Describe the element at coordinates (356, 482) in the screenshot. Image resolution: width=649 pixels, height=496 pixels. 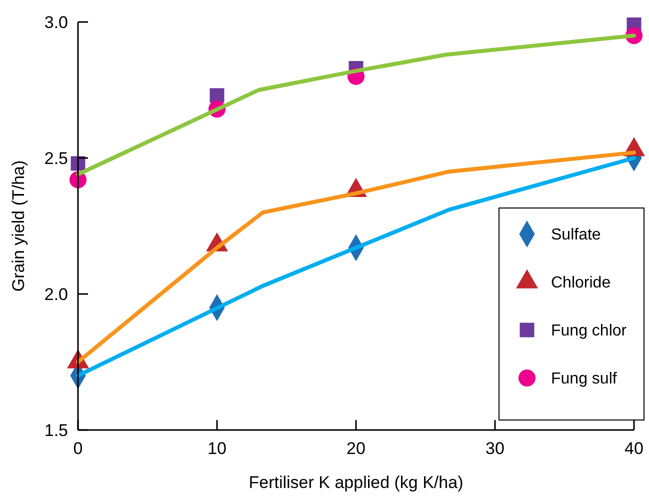
I see `x-axis-title: Fertiliser K applied (kg K/ha)` at that location.